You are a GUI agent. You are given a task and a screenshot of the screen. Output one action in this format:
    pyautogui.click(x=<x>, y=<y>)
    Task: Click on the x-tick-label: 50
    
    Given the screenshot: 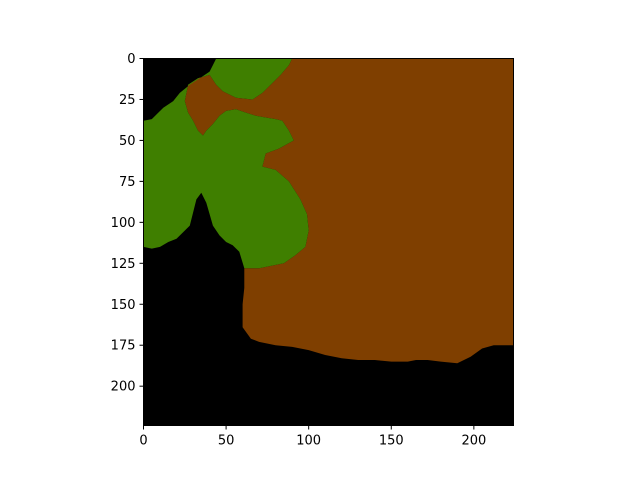 What is the action you would take?
    pyautogui.click(x=226, y=441)
    